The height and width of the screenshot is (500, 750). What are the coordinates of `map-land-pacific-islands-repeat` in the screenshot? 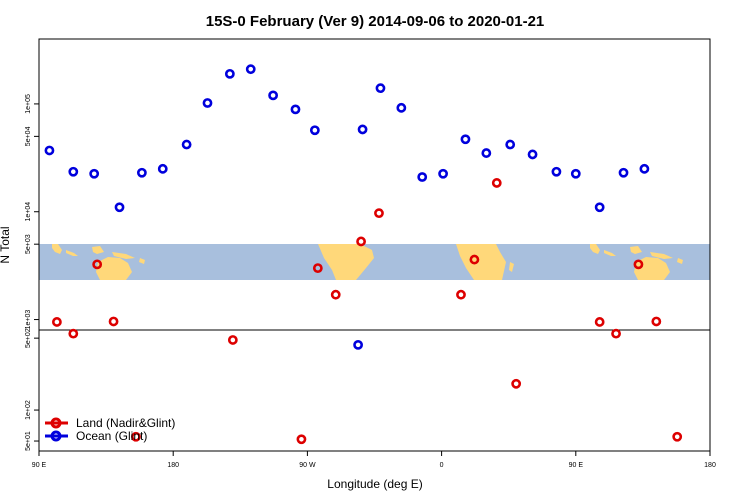 It's located at (680, 261).